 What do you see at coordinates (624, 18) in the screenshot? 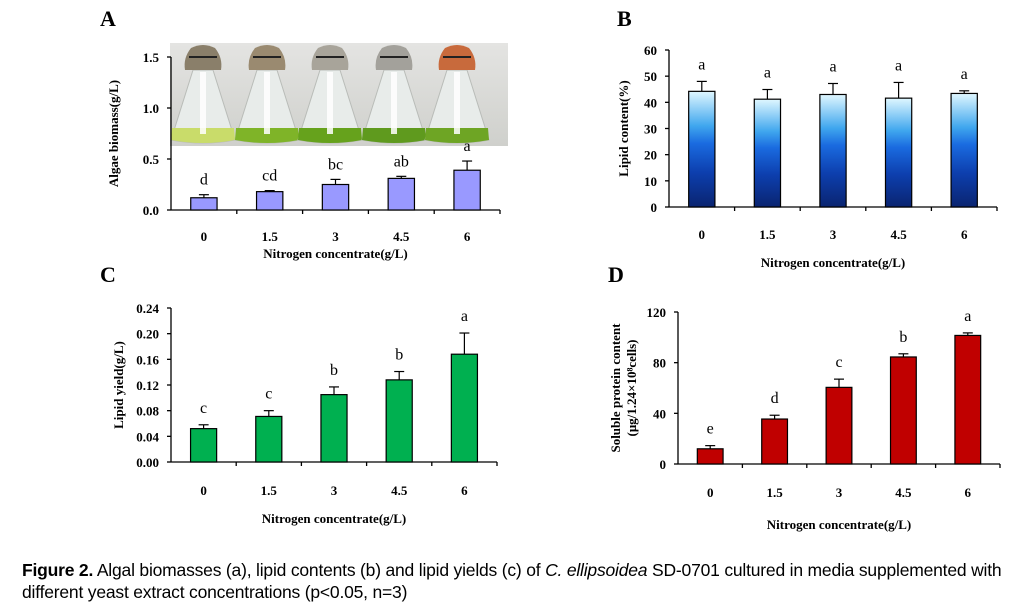
I see `panel-letter: B` at bounding box center [624, 18].